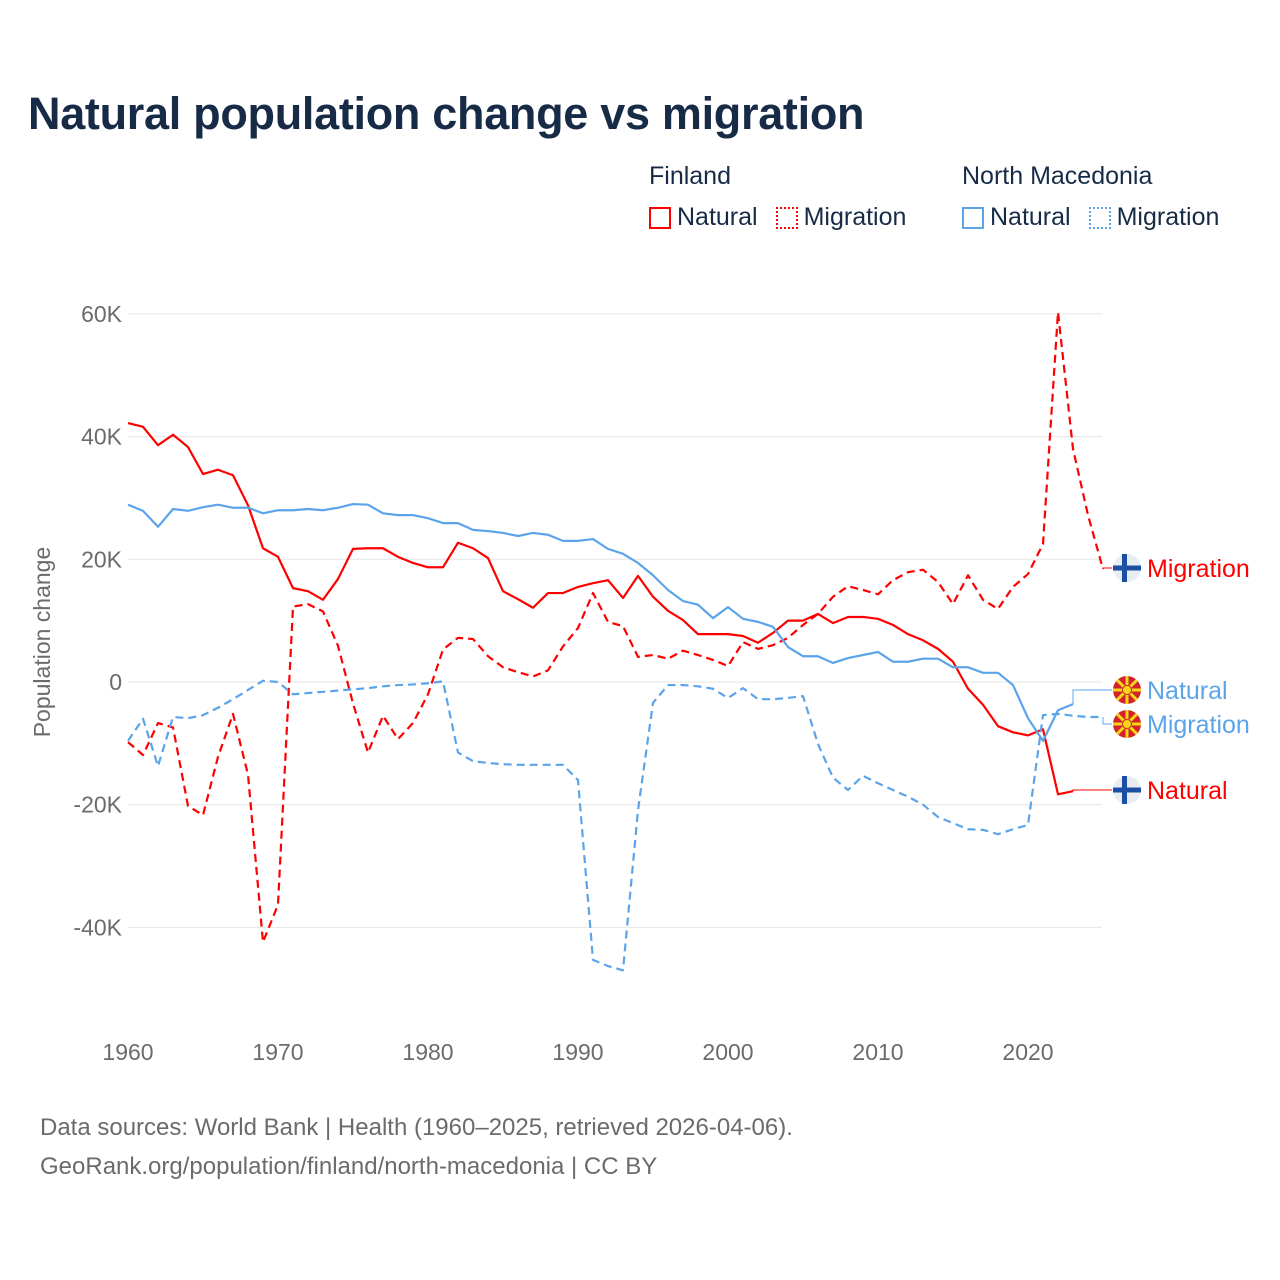 This screenshot has height=1280, width=1280. I want to click on x-tick-label: 1960, so click(127, 1052).